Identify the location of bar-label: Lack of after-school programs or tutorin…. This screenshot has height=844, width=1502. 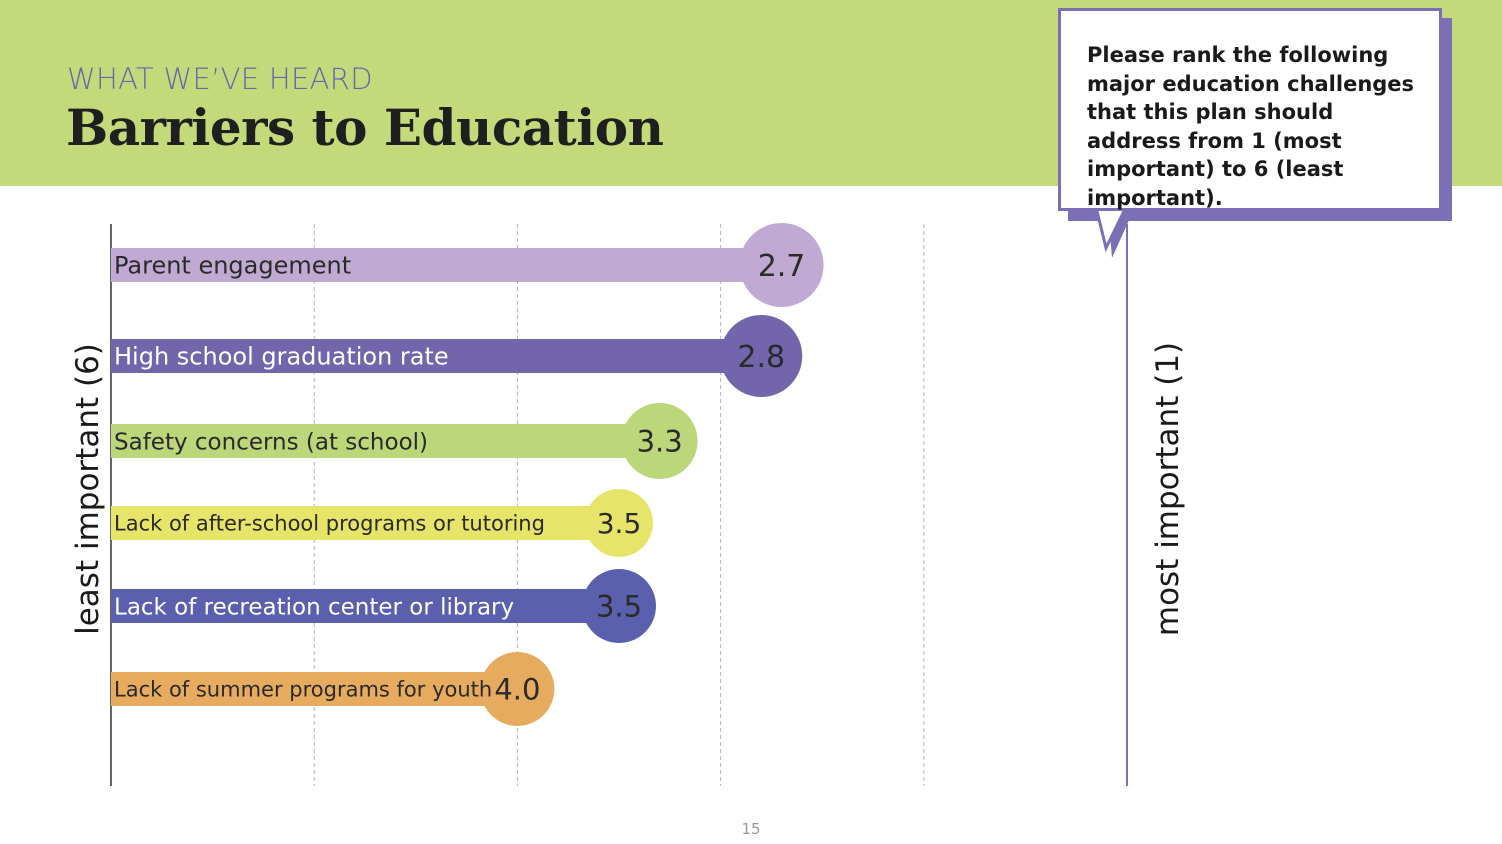
(329, 524).